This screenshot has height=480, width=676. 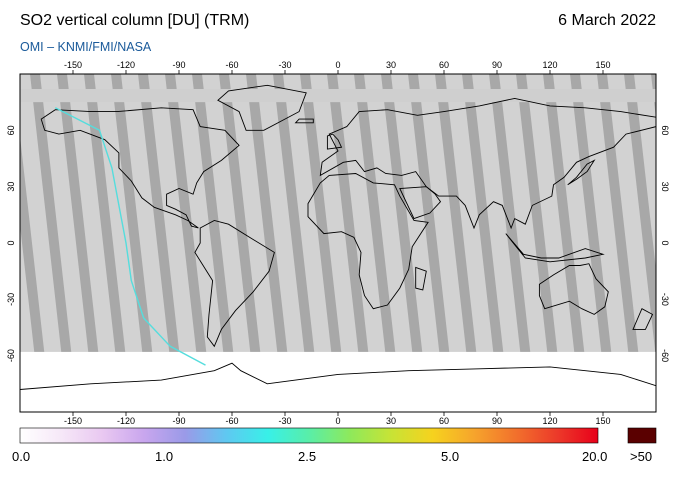 I want to click on coastline-arabia, so click(x=420, y=203).